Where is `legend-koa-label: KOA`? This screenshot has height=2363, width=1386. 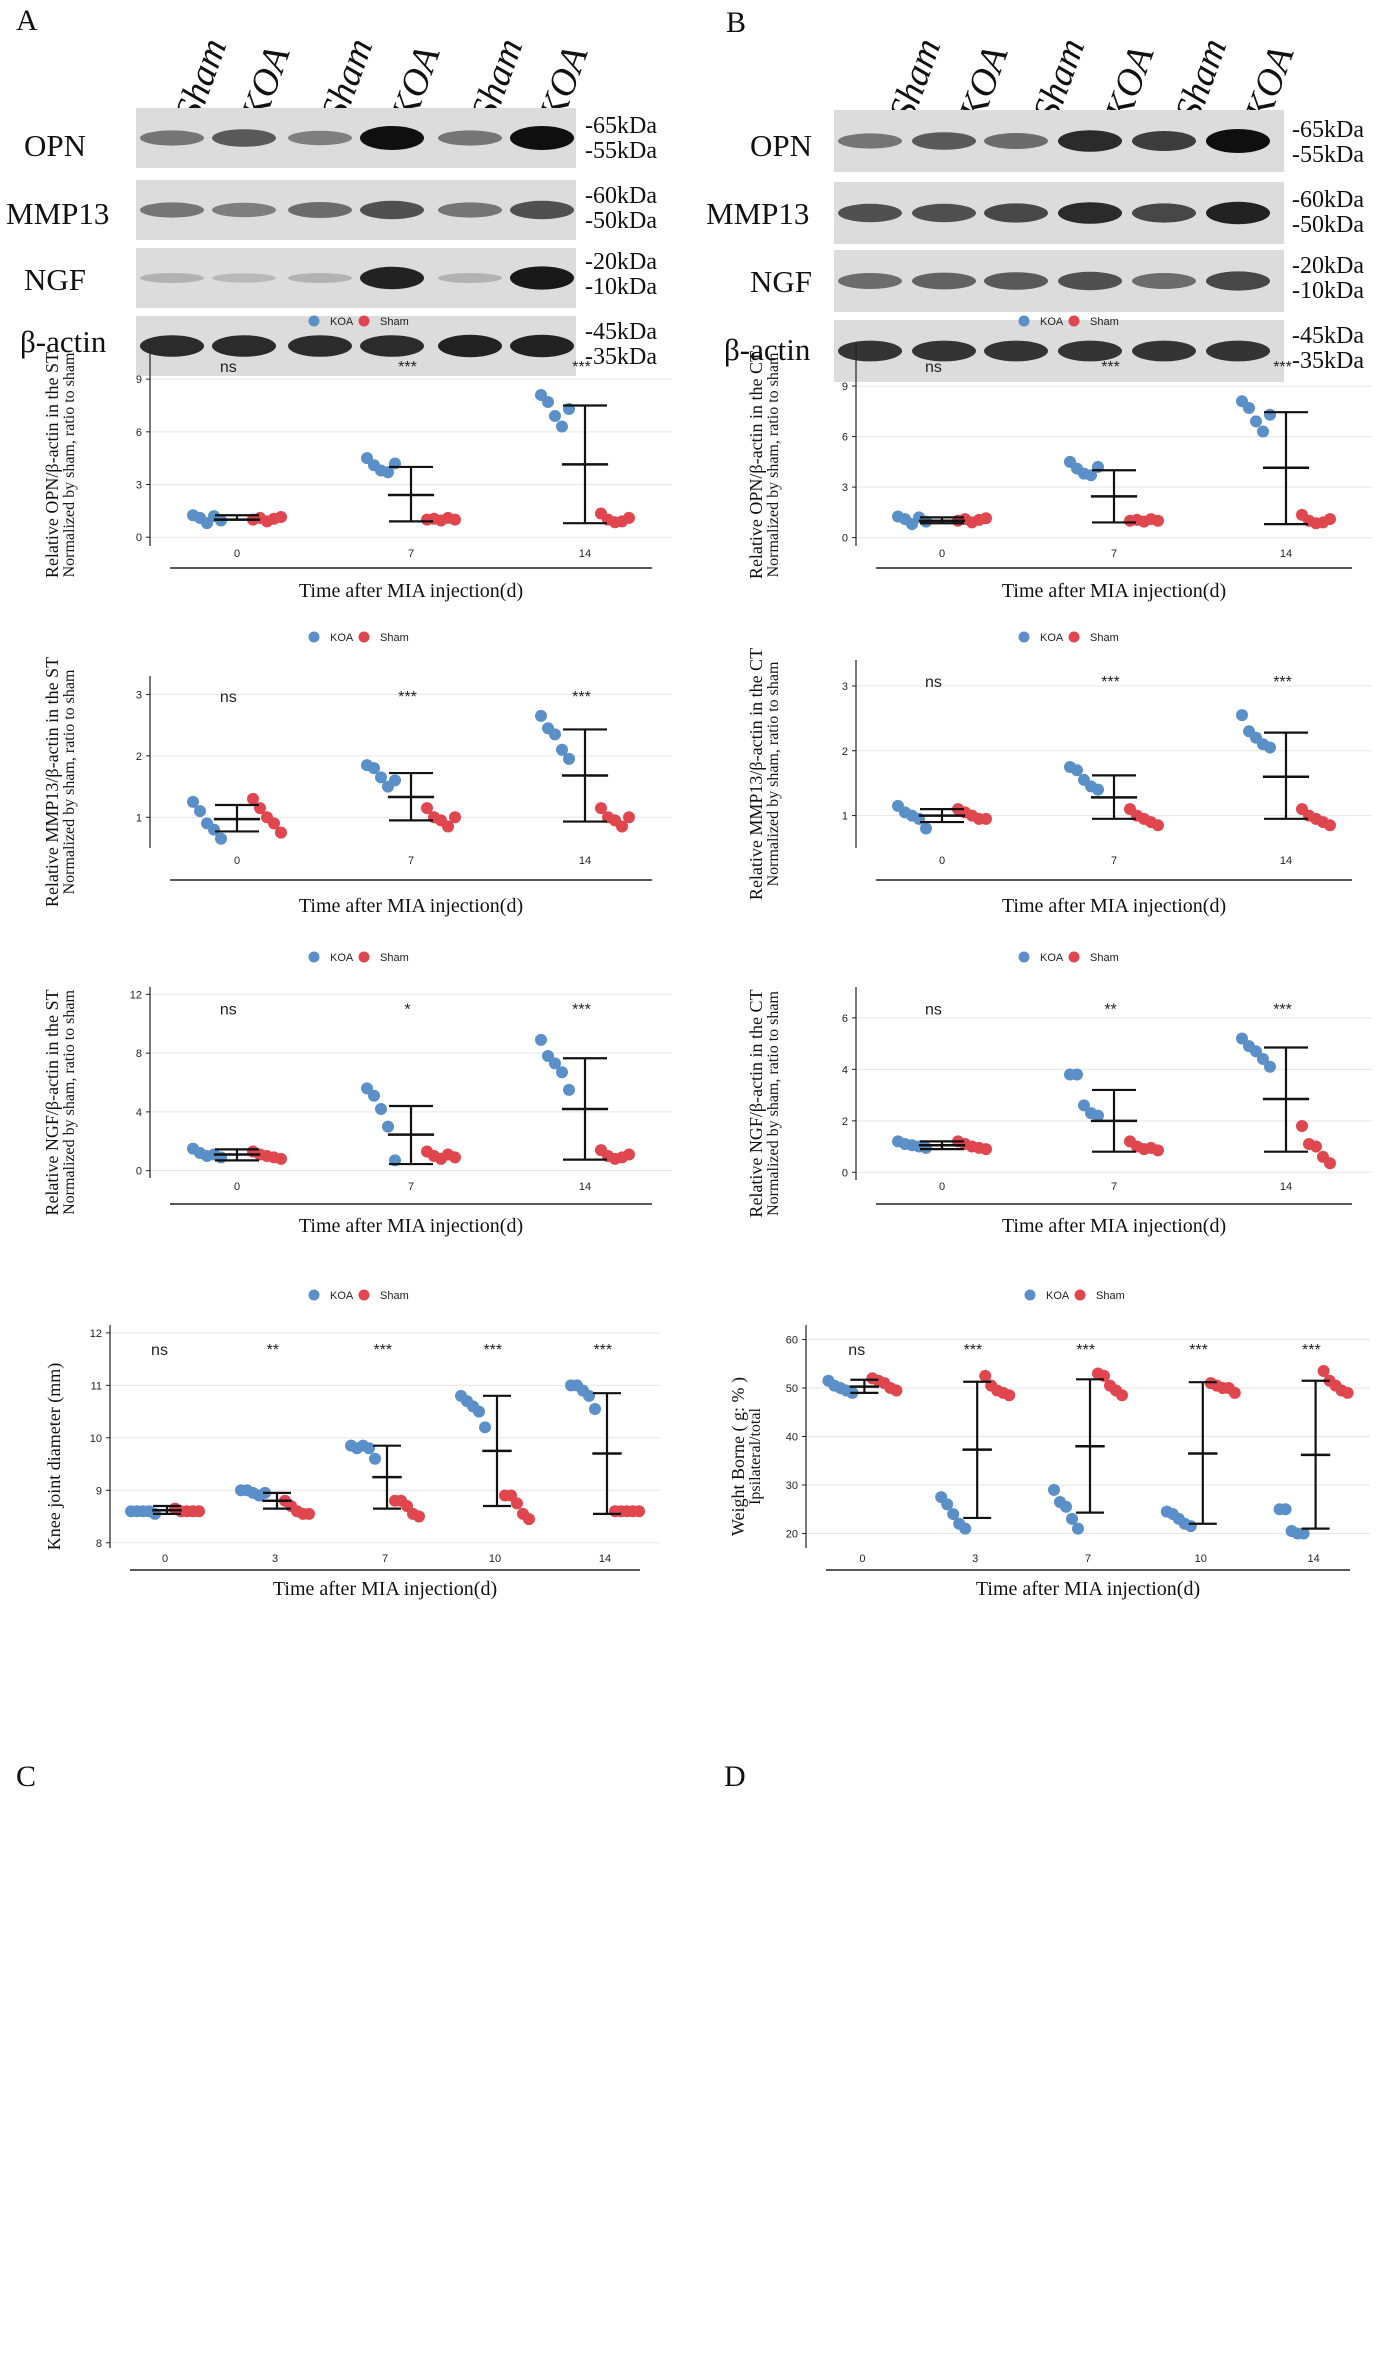 legend-koa-label: KOA is located at coordinates (342, 1296).